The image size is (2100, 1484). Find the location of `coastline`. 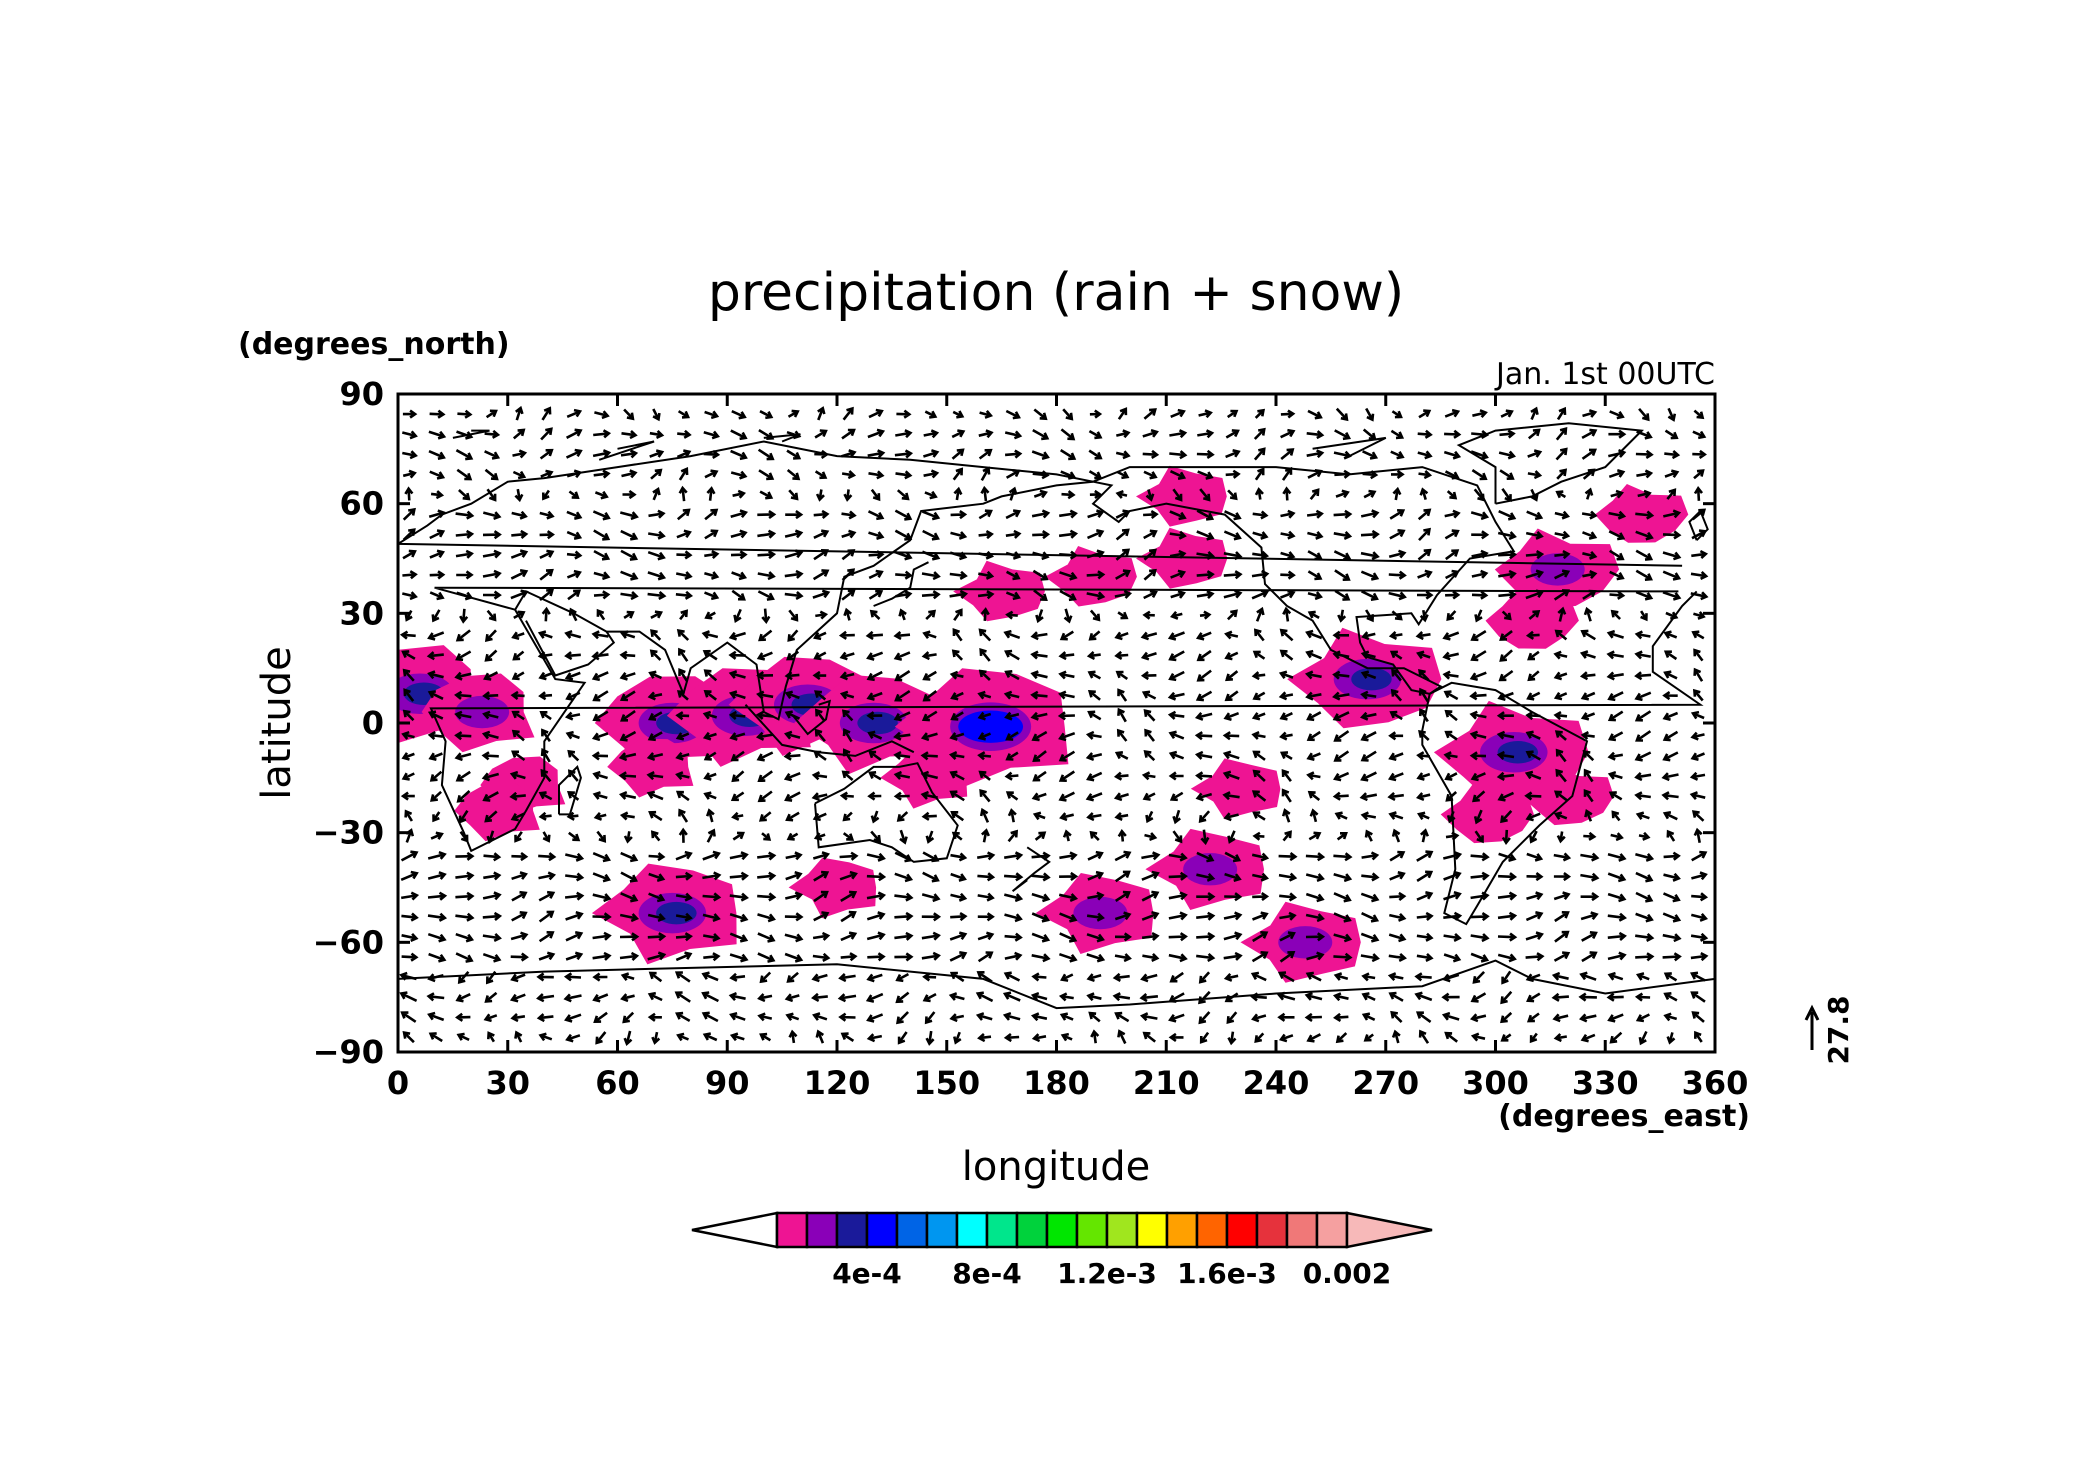

coastline is located at coordinates (1505, 803).